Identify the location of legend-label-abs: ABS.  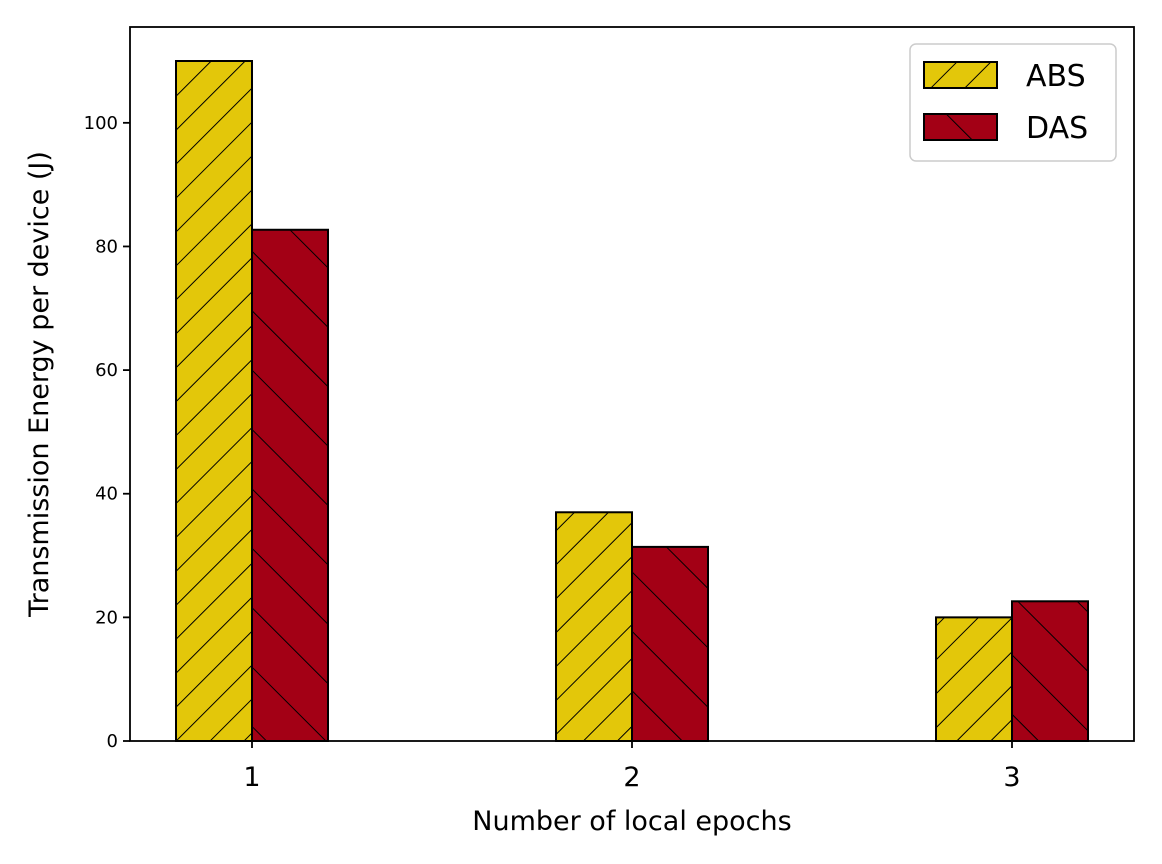
(1056, 76).